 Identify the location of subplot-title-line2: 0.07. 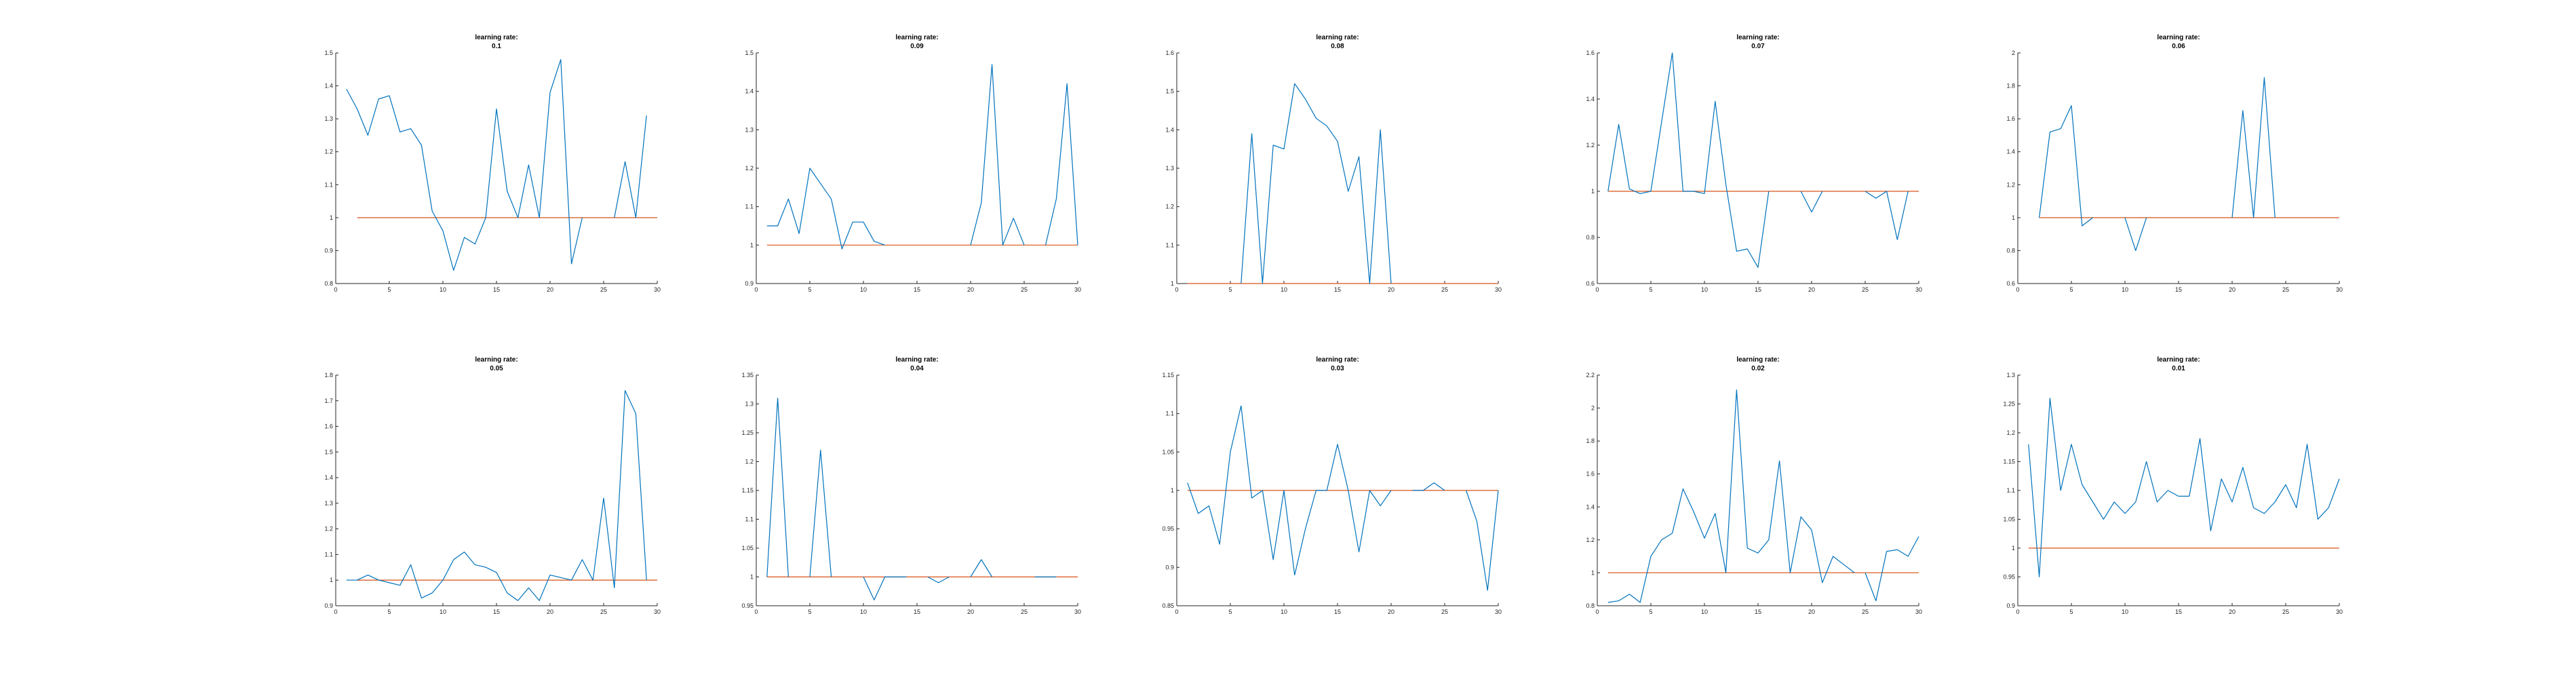
(1758, 46).